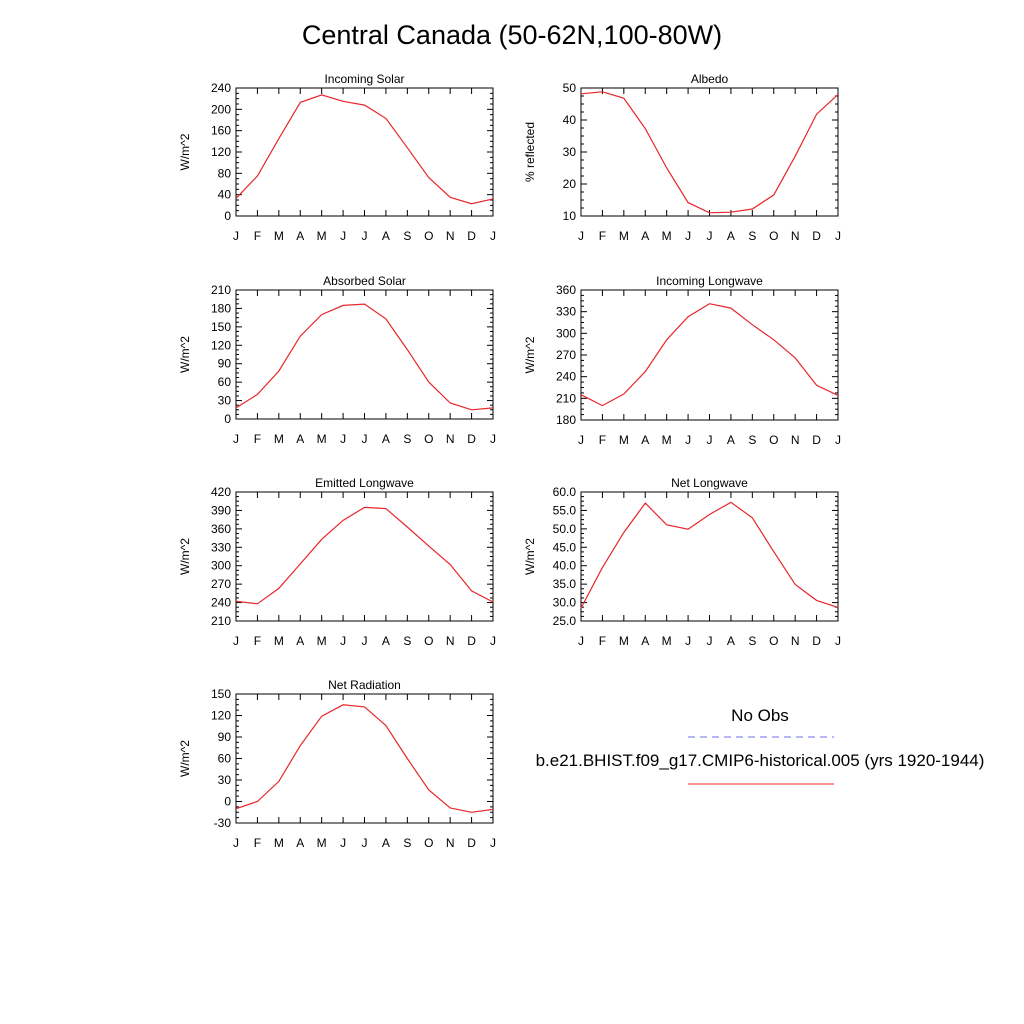  What do you see at coordinates (530, 152) in the screenshot?
I see `y-axis-label: % reflected` at bounding box center [530, 152].